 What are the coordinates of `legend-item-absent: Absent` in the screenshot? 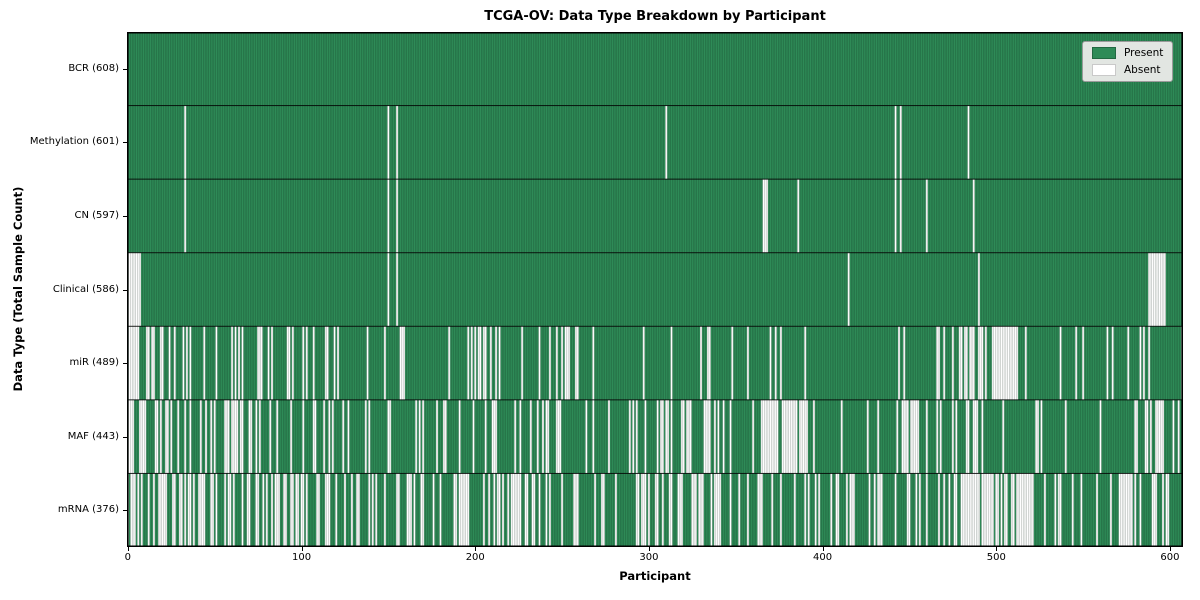 It's located at (1127, 70).